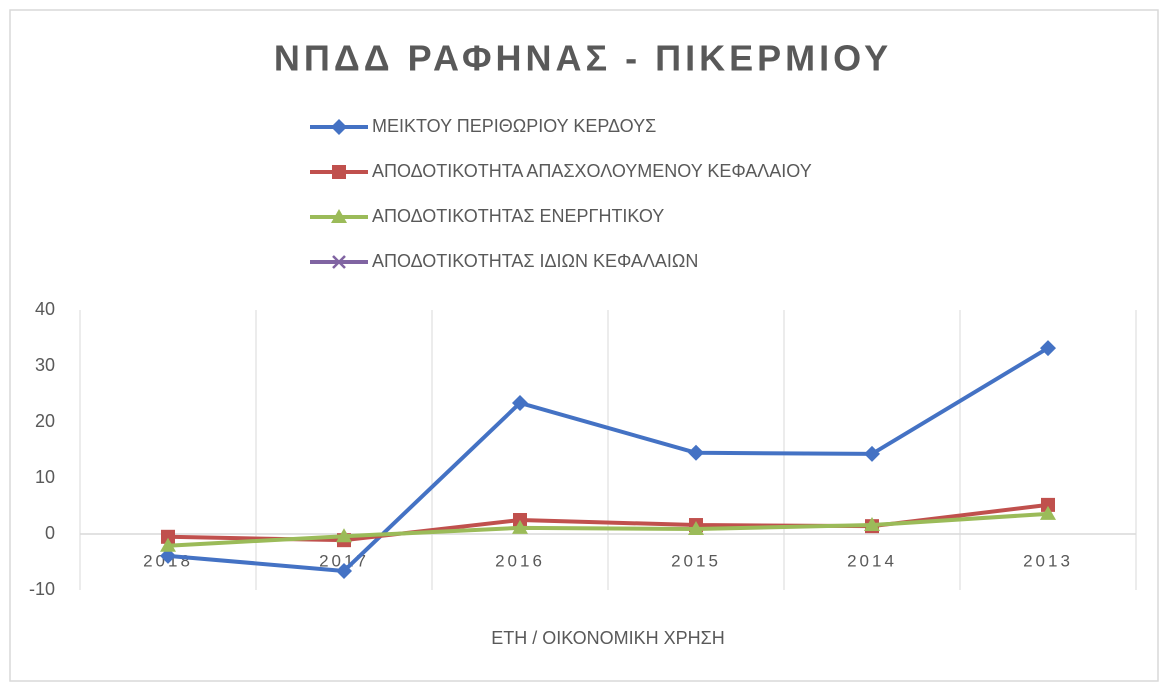 The height and width of the screenshot is (682, 1159). Describe the element at coordinates (592, 171) in the screenshot. I see `legend-label: ΑΠΟΔΟΤΙΚΟΤΗΤΑ ΑΠΑΣΧΟΛΟΥΜΕΝΟΥ ΚΕΦΑΛΑΙΟΥ` at that location.